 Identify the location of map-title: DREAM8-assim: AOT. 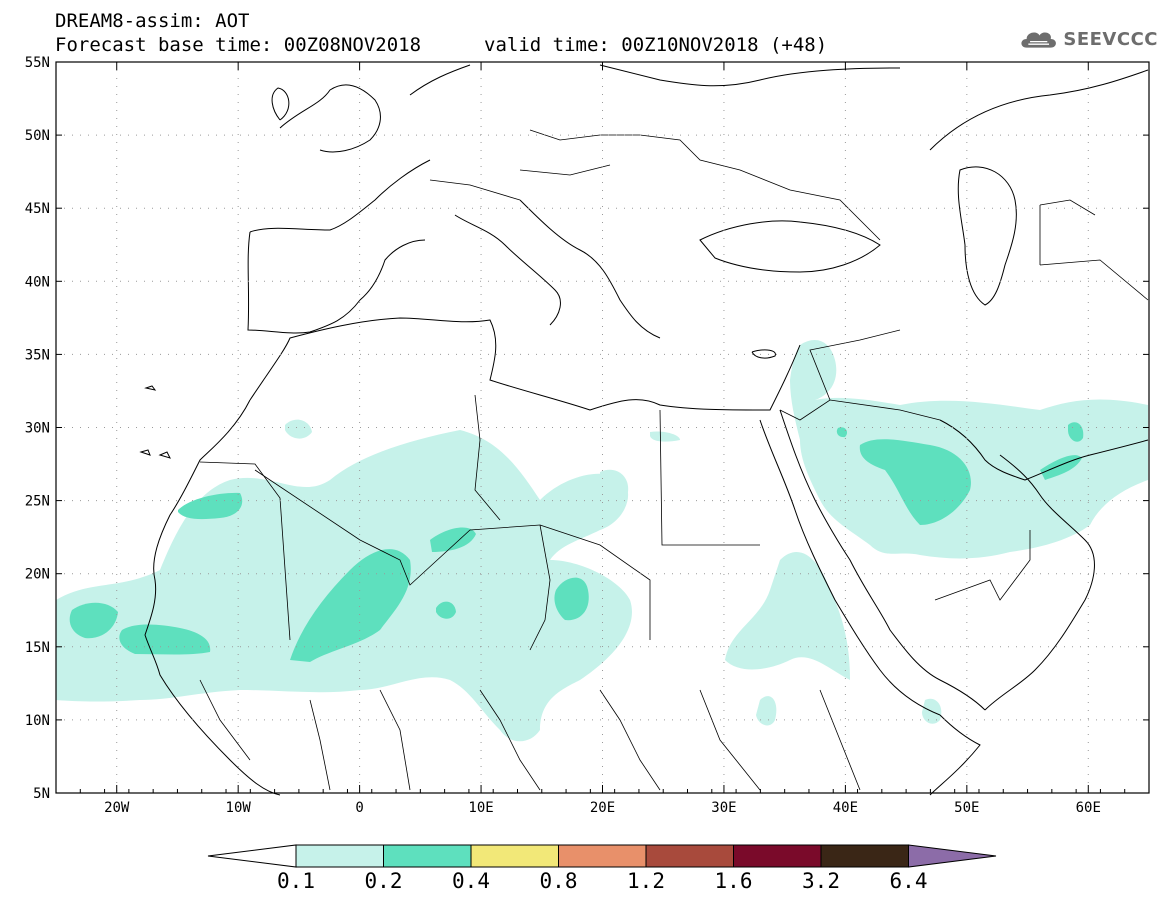
(152, 21).